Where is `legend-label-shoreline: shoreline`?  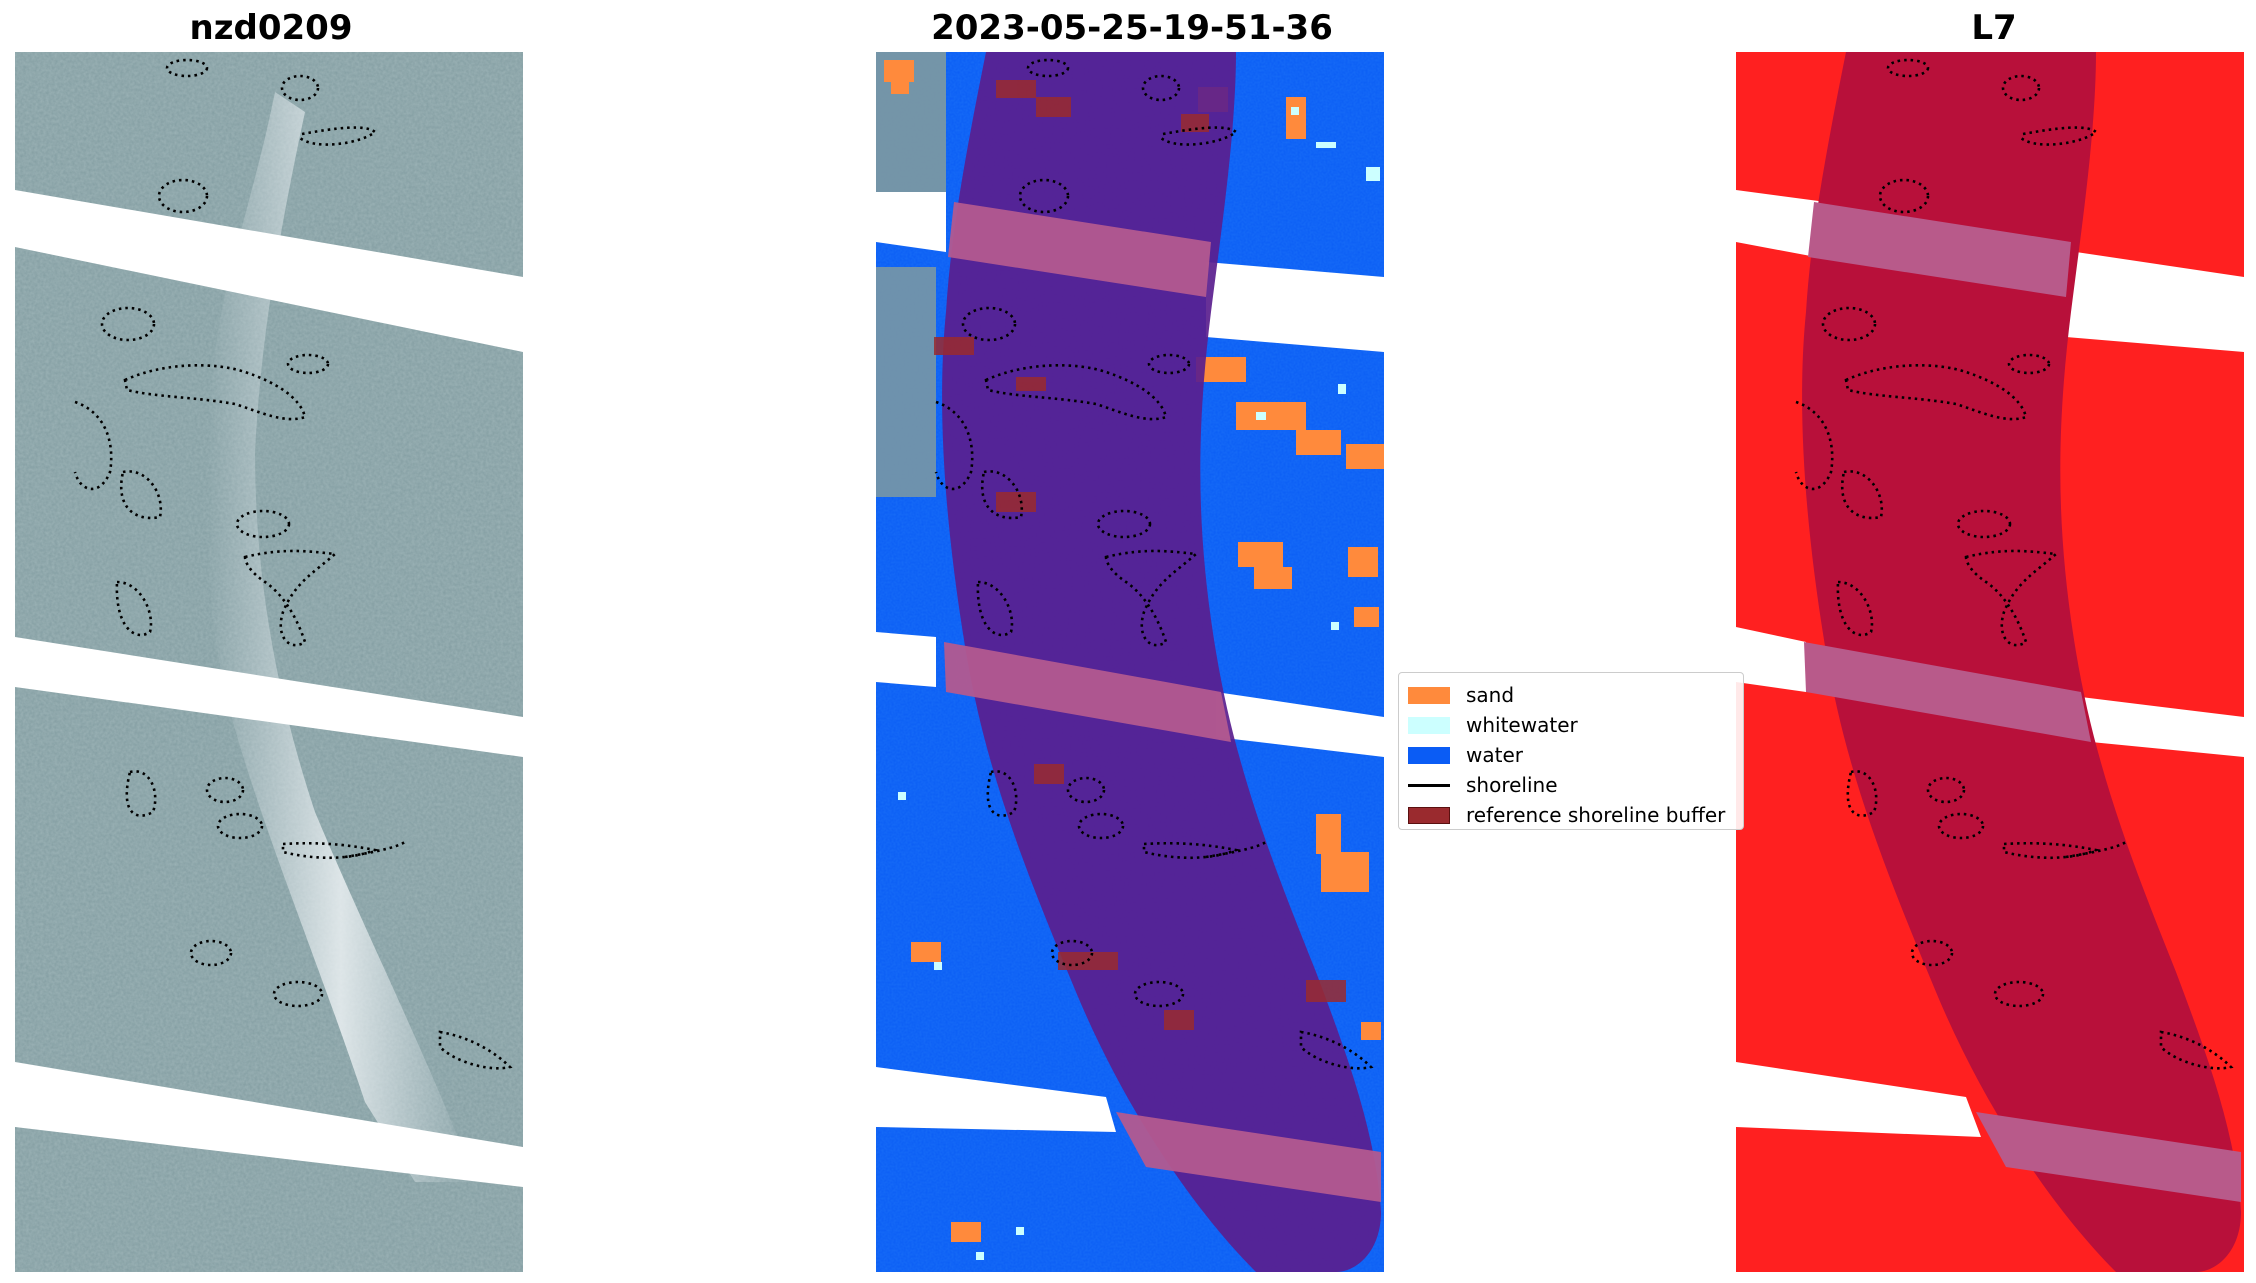 legend-label-shoreline: shoreline is located at coordinates (1512, 785).